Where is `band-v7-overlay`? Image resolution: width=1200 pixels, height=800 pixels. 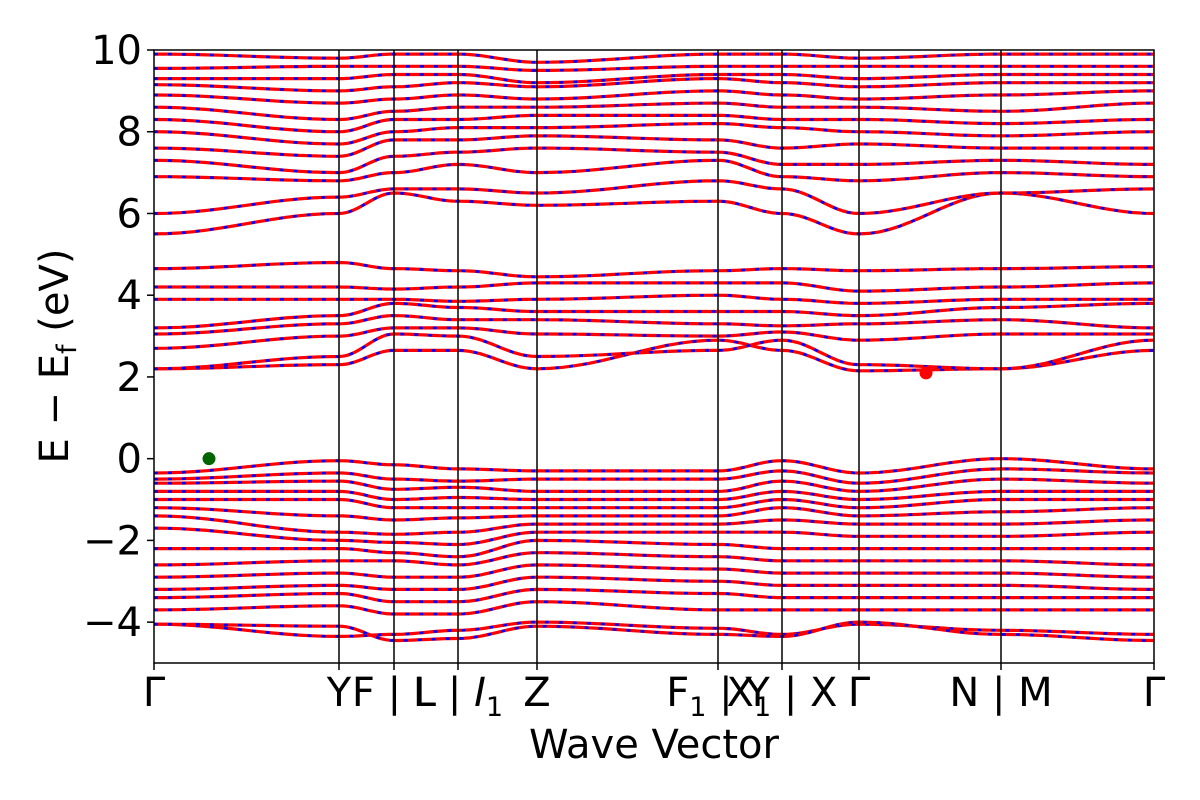
band-v7-overlay is located at coordinates (654, 525).